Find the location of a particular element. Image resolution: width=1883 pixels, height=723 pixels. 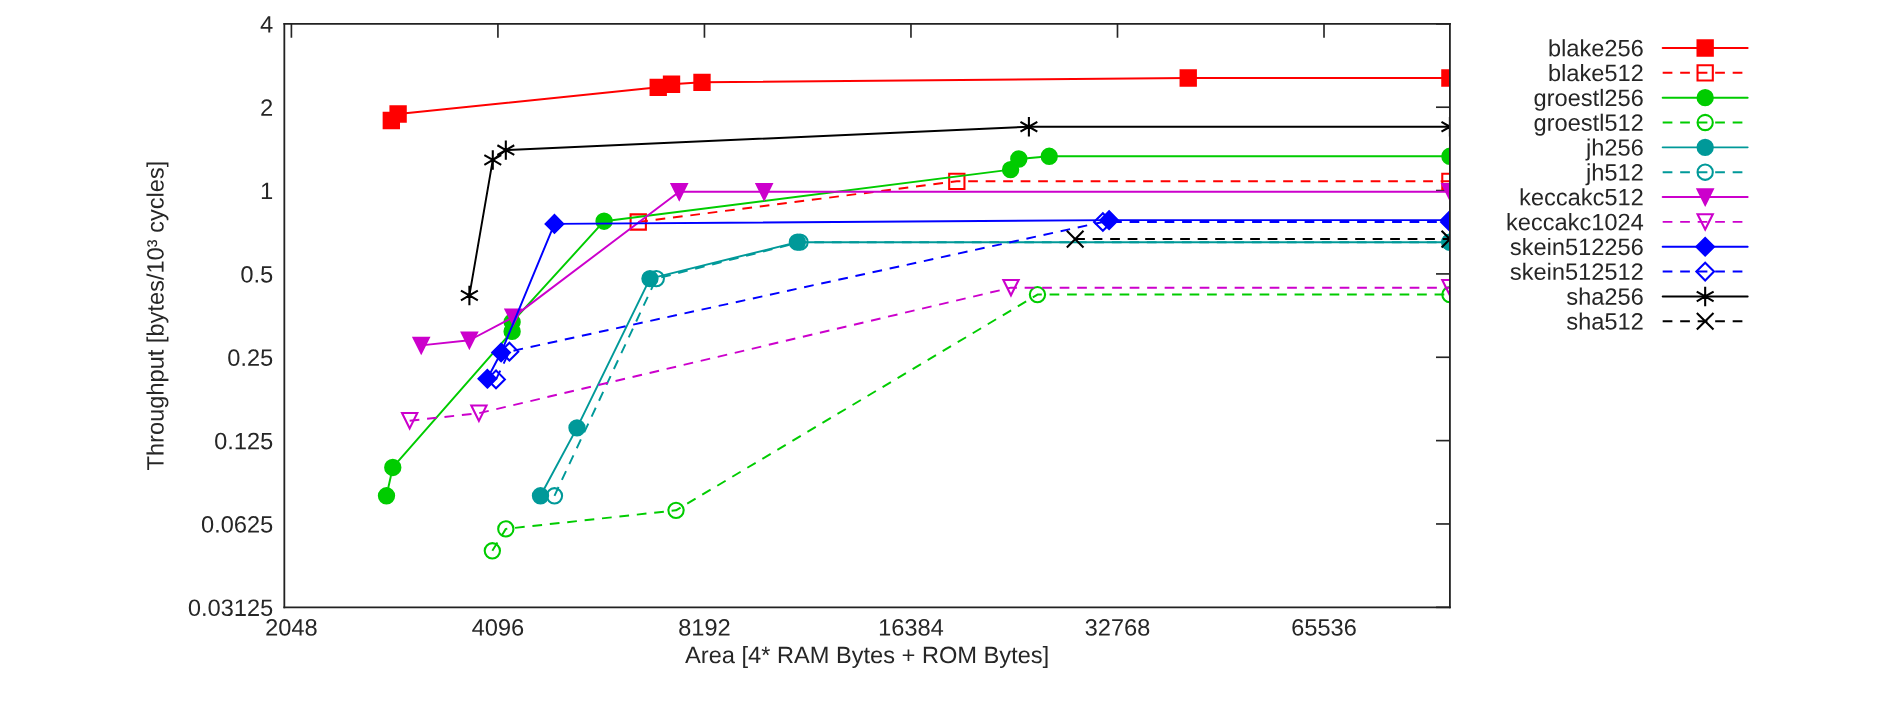

legend-label: groestl256 is located at coordinates (1588, 99).